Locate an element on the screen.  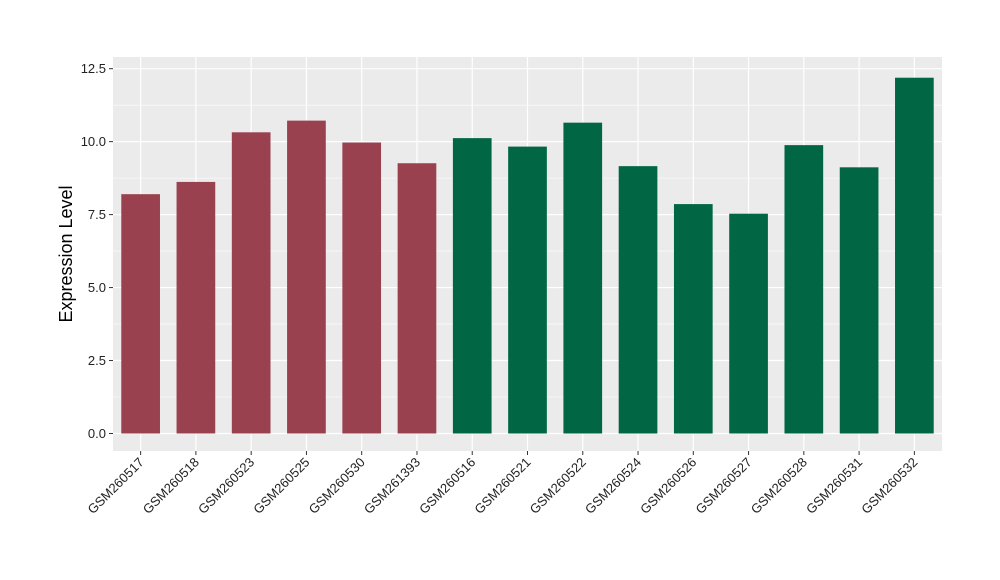
bar-GSM260523 is located at coordinates (251, 283).